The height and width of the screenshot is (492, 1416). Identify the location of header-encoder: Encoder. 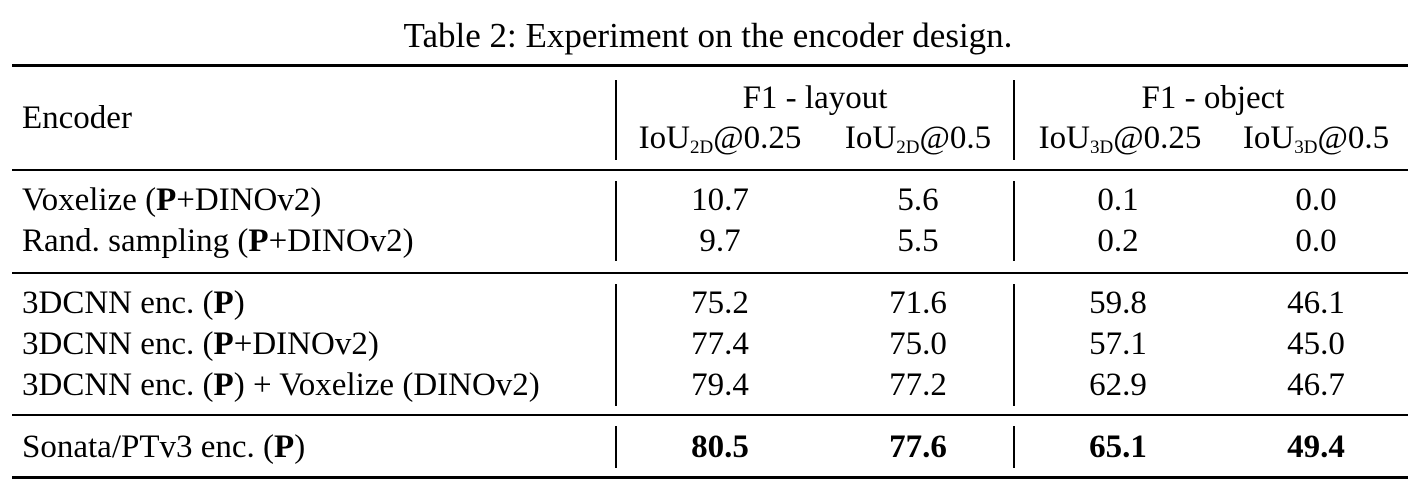
(77, 118).